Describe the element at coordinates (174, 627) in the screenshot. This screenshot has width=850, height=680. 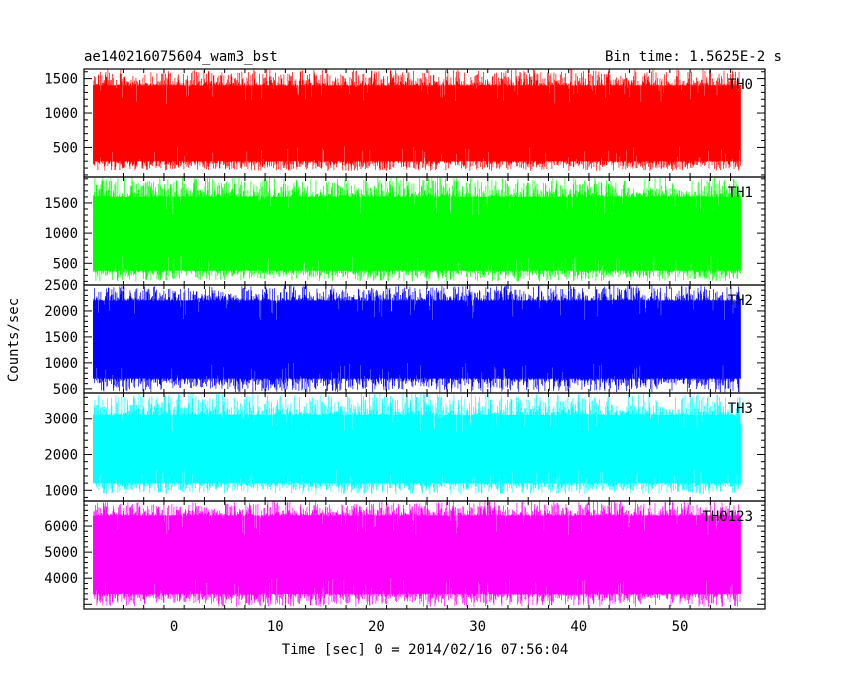
I see `x-tick-label: 0` at that location.